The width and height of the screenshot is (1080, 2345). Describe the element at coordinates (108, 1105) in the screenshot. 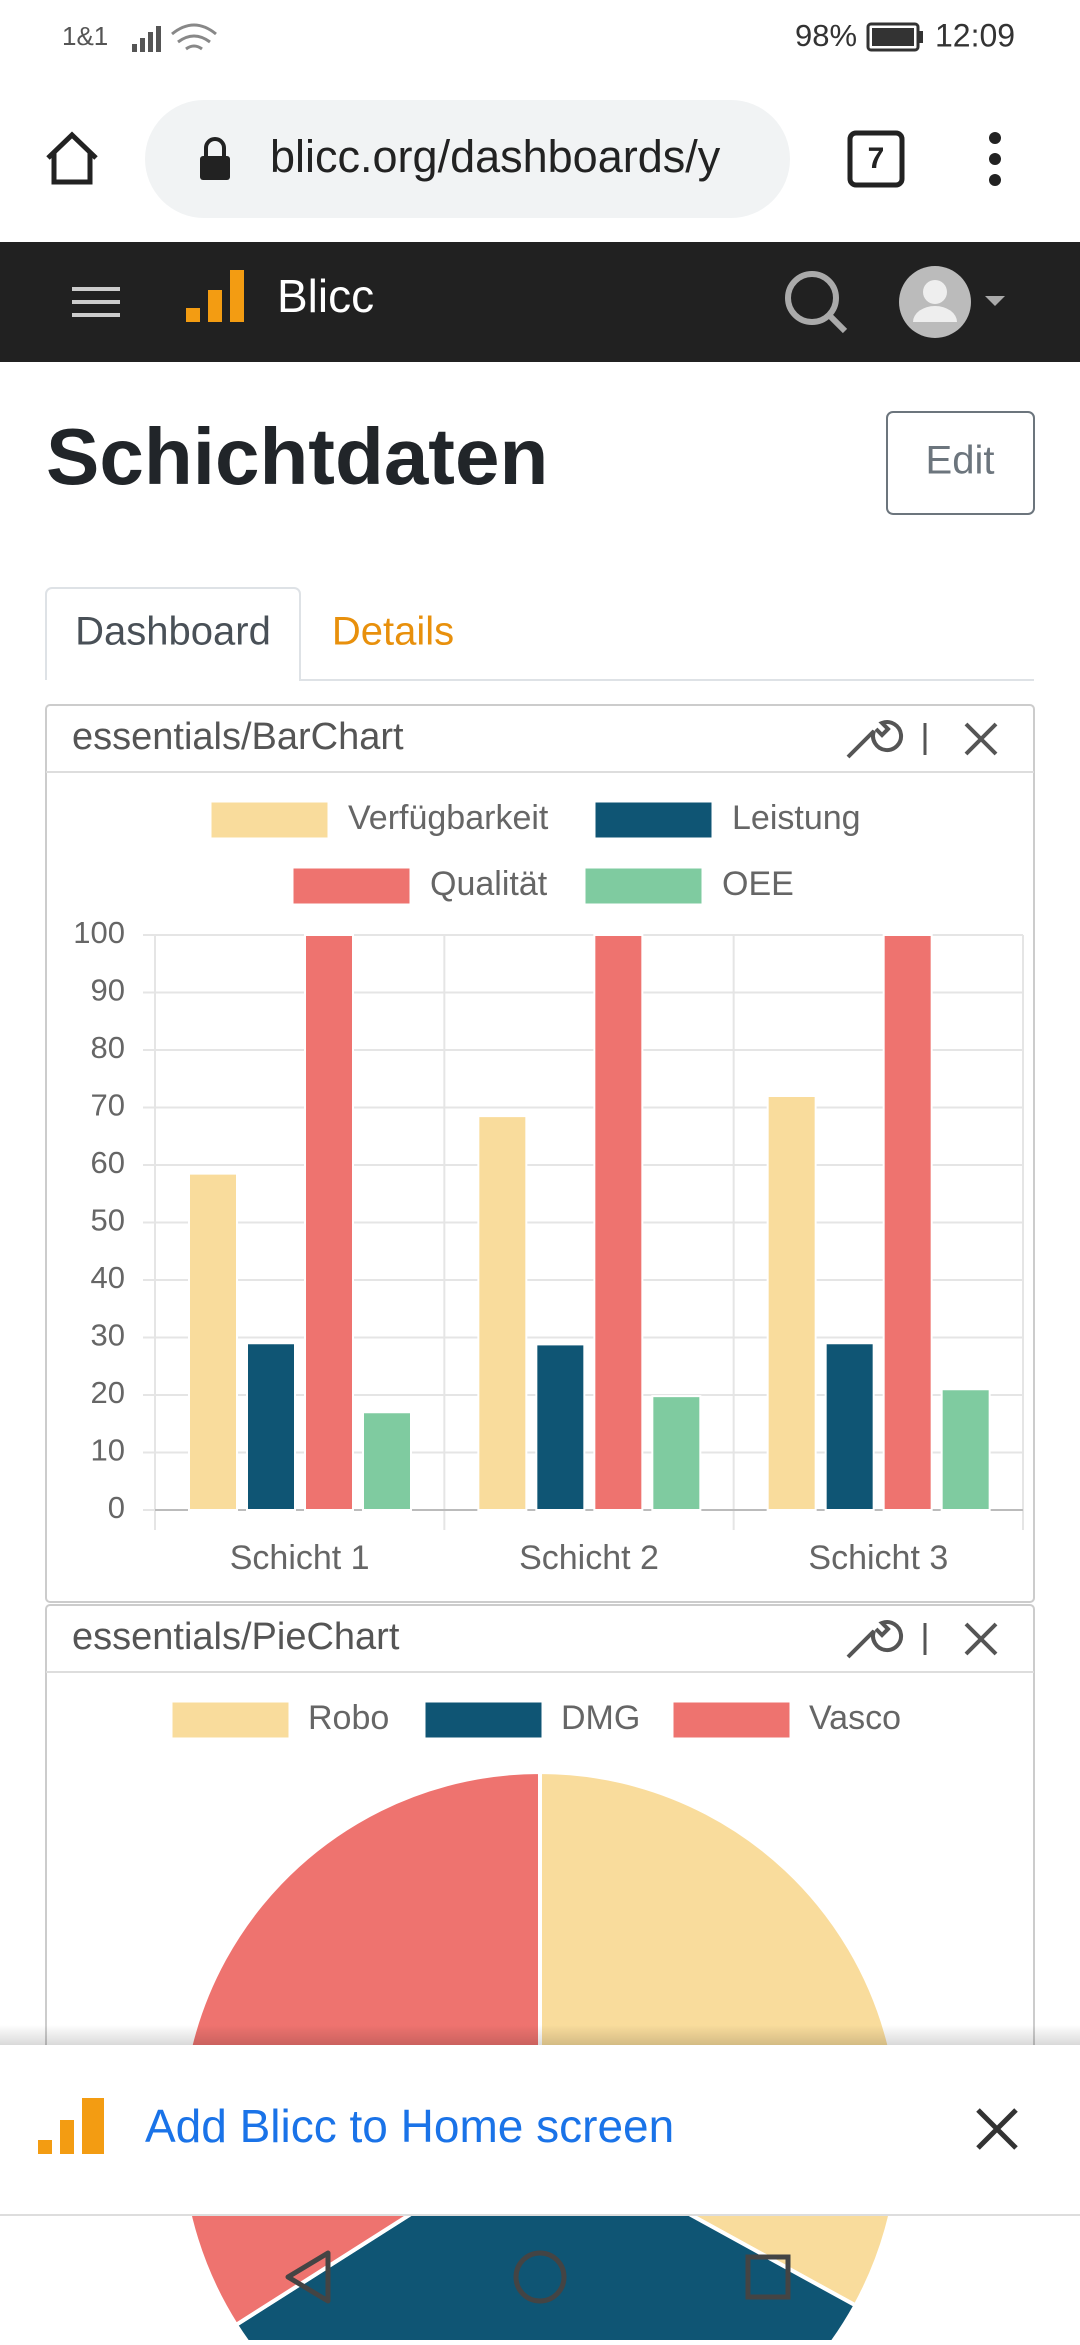

I see `y-tick-label: 70` at that location.